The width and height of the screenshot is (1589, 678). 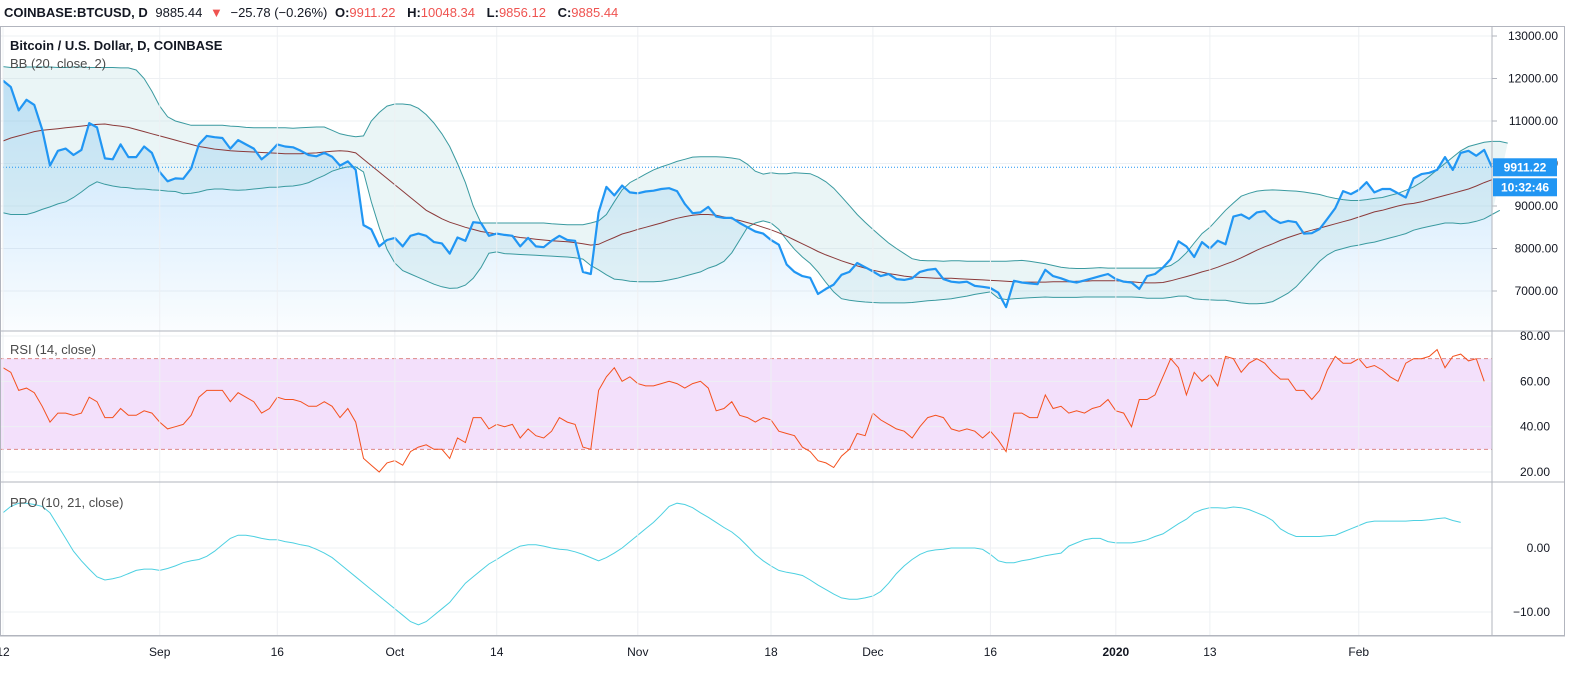 I want to click on rsi-zone, so click(x=746, y=404).